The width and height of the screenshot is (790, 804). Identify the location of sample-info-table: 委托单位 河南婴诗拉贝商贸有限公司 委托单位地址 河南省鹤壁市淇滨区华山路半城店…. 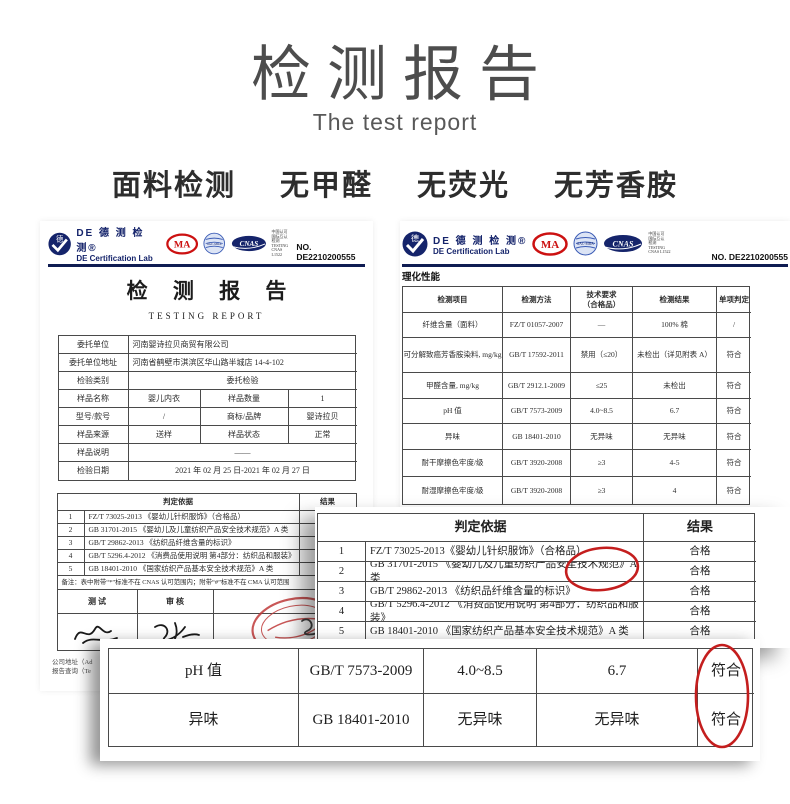
(207, 408).